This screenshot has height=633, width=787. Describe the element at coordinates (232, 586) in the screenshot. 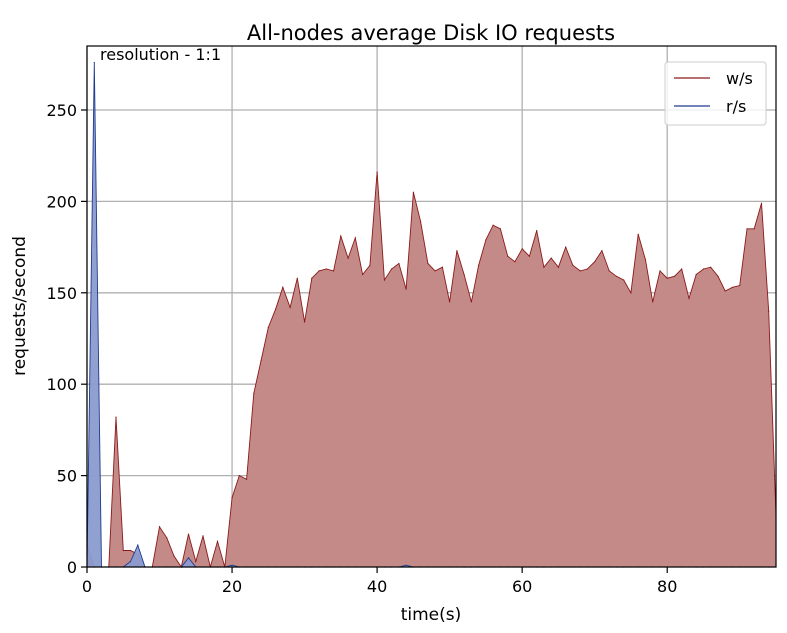

I see `x-tick-label: 20` at that location.